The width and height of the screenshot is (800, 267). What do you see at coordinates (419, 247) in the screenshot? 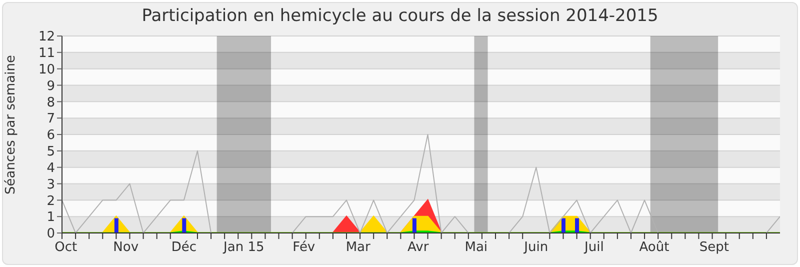
I see `x-tick-label: Avr` at bounding box center [419, 247].